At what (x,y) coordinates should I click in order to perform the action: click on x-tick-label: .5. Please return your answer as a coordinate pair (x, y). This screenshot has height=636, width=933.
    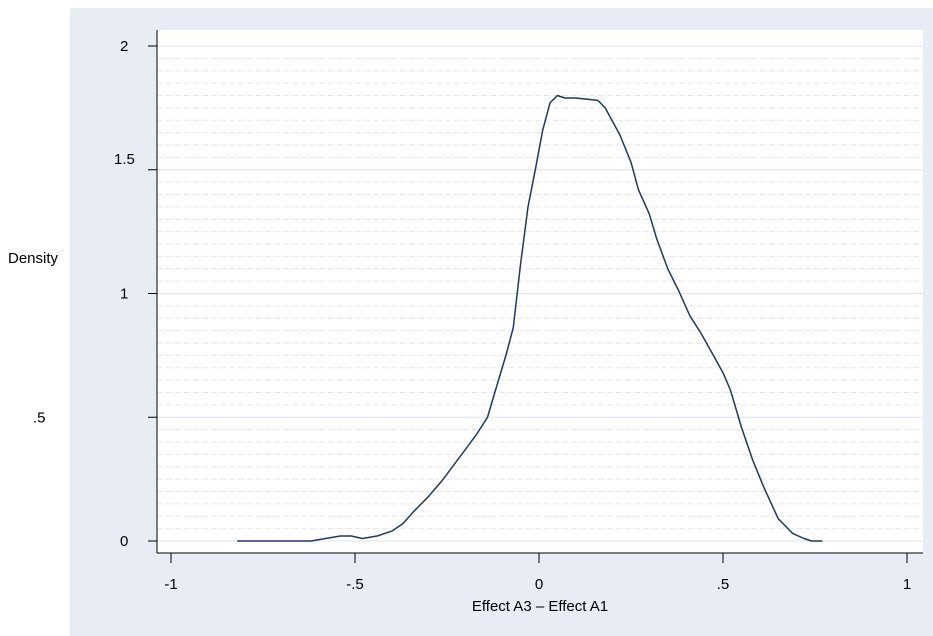
    Looking at the image, I should click on (723, 584).